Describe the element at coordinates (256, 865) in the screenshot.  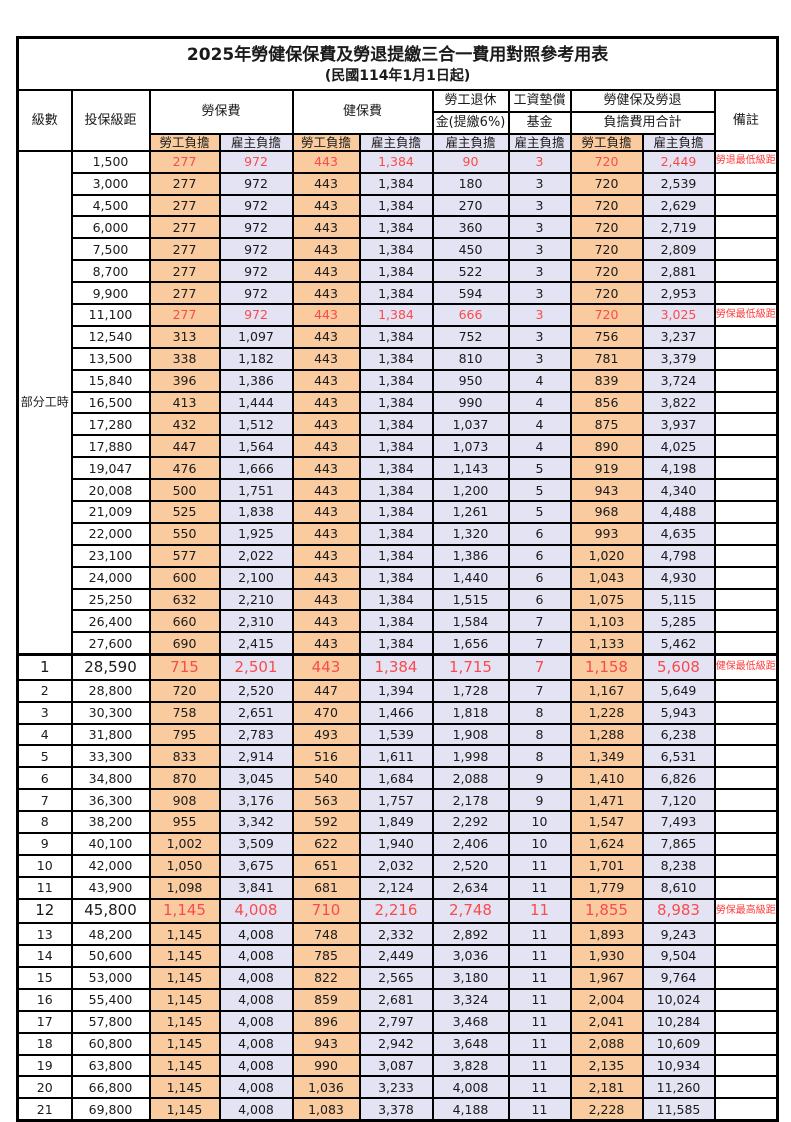
I see `labor-employer-cell: 3,675` at that location.